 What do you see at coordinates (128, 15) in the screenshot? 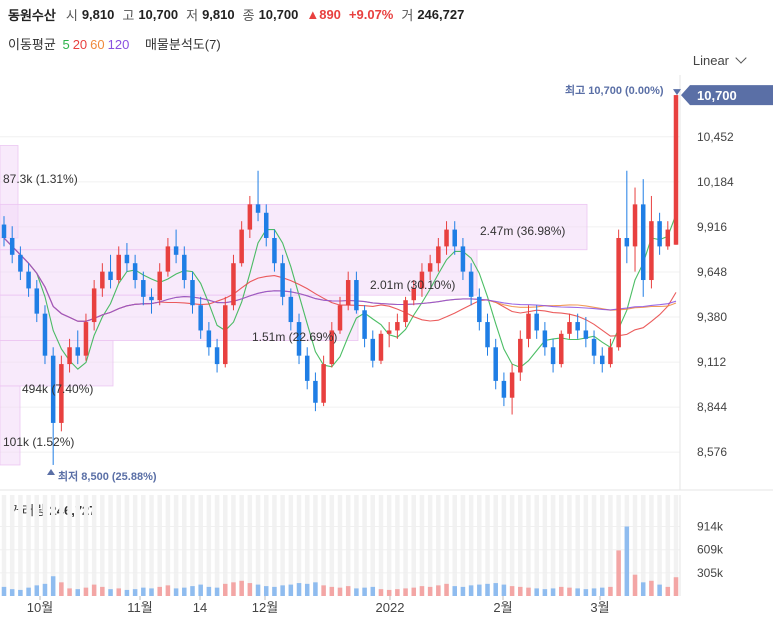
I see `high-label: 고` at bounding box center [128, 15].